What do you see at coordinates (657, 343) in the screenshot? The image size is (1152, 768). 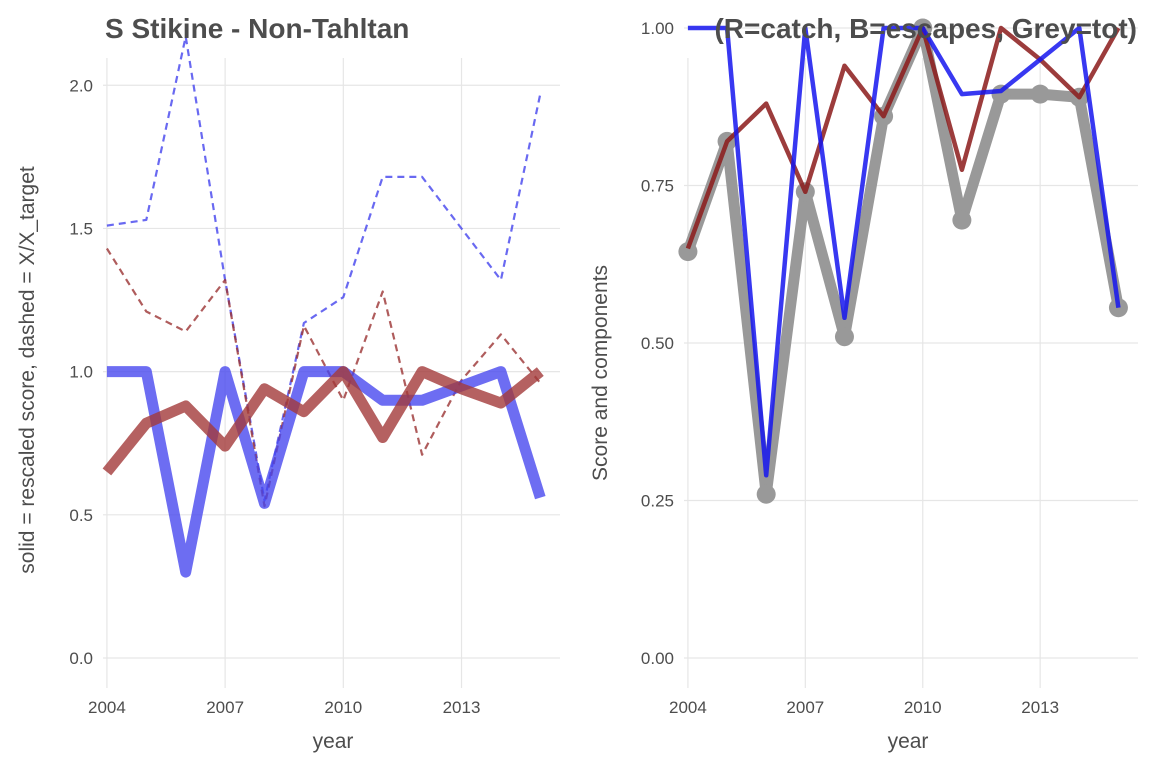 I see `right-y-tick-label: 0.50` at bounding box center [657, 343].